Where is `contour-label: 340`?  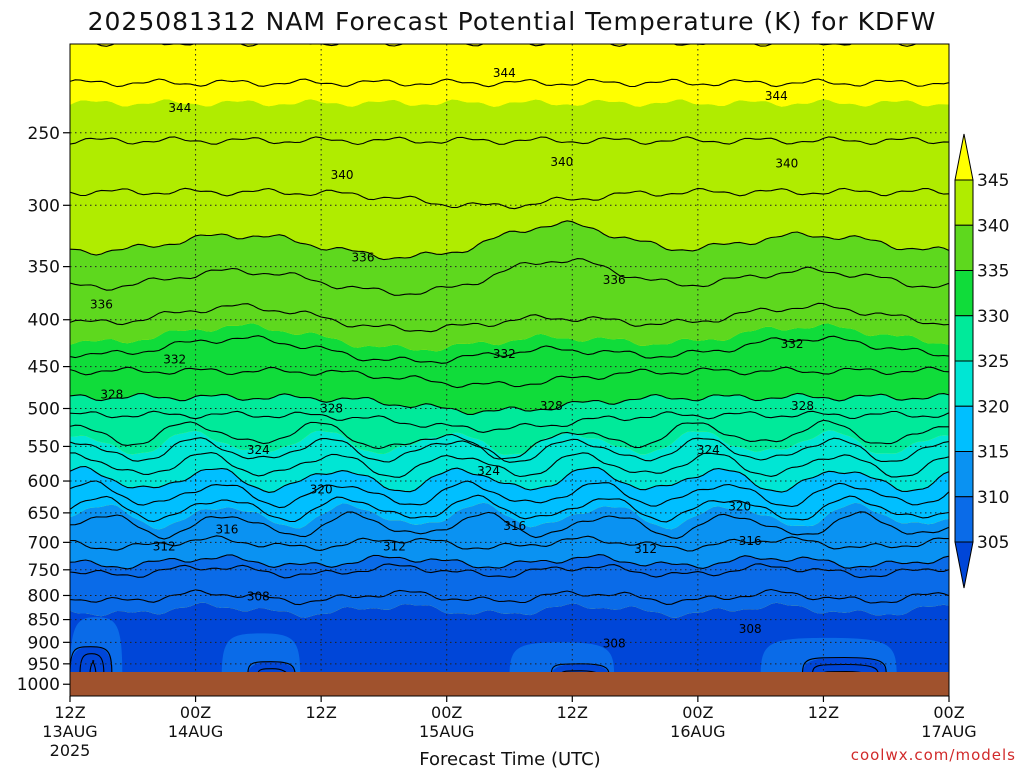
contour-label: 340 is located at coordinates (561, 162).